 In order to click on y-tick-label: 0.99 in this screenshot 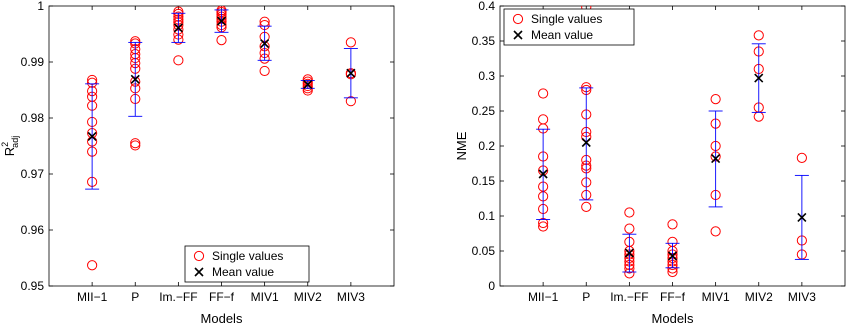, I will do `click(33, 62)`.